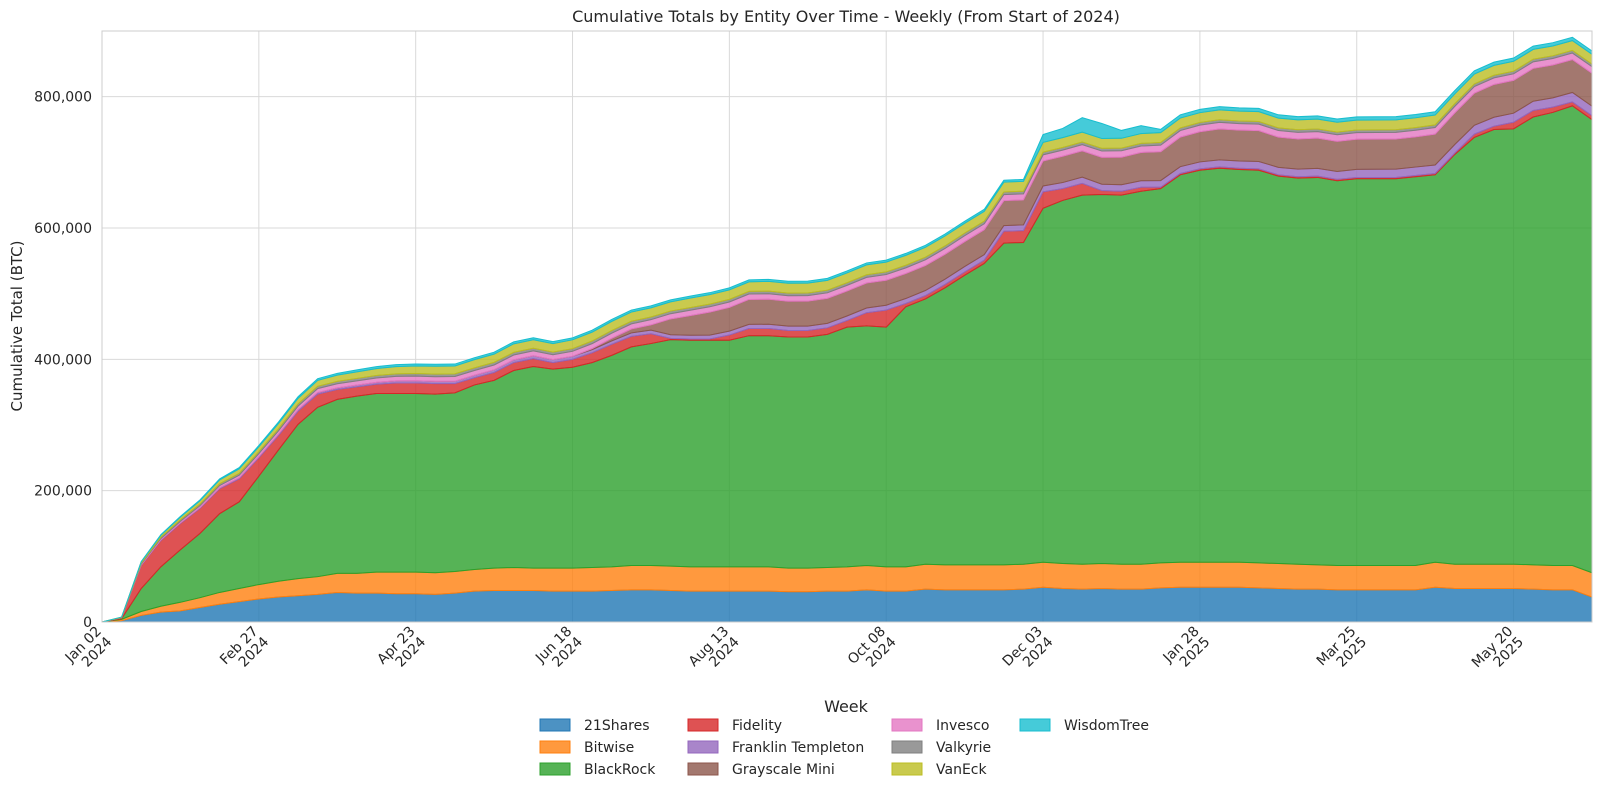  Describe the element at coordinates (783, 770) in the screenshot. I see `legend-label: Grayscale Mini` at that location.